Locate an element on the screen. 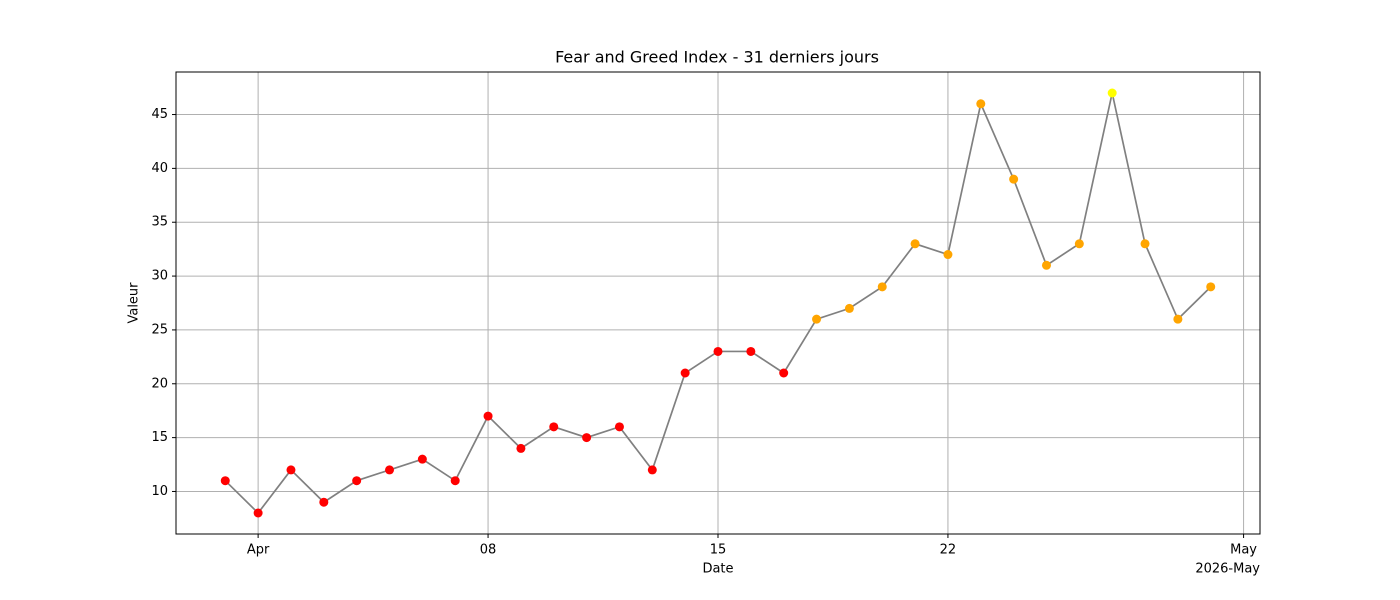  y-tick-label: 35 is located at coordinates (159, 222).